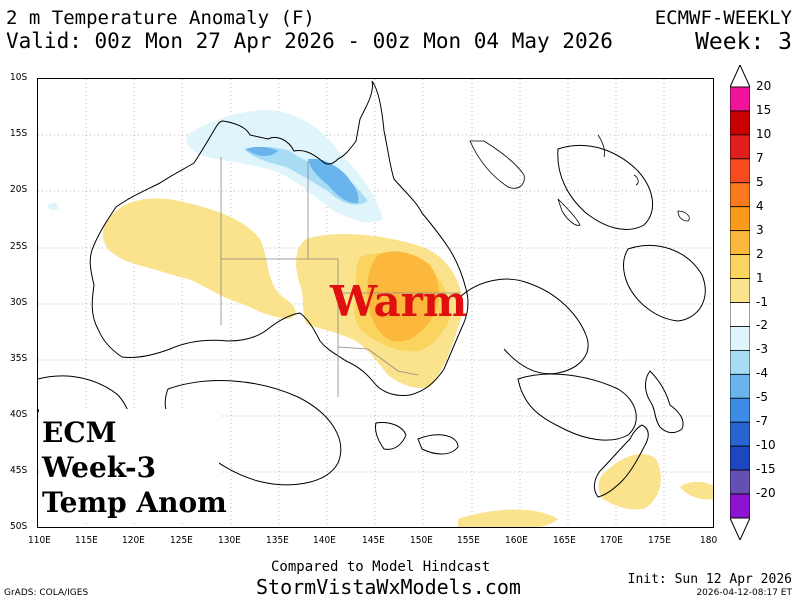 The width and height of the screenshot is (800, 600). I want to click on colorbar-label: 15, so click(764, 109).